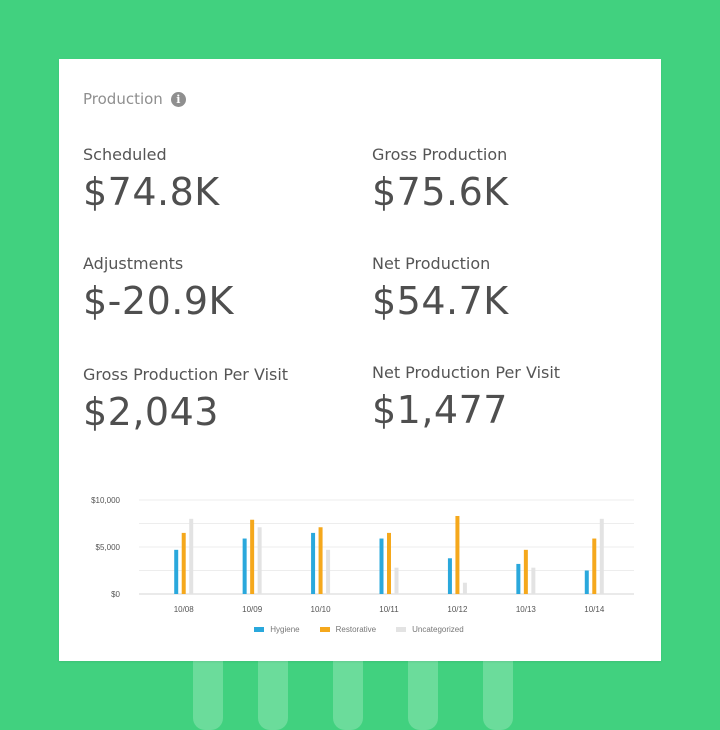  Describe the element at coordinates (151, 412) in the screenshot. I see `metric-value: $2,043` at that location.